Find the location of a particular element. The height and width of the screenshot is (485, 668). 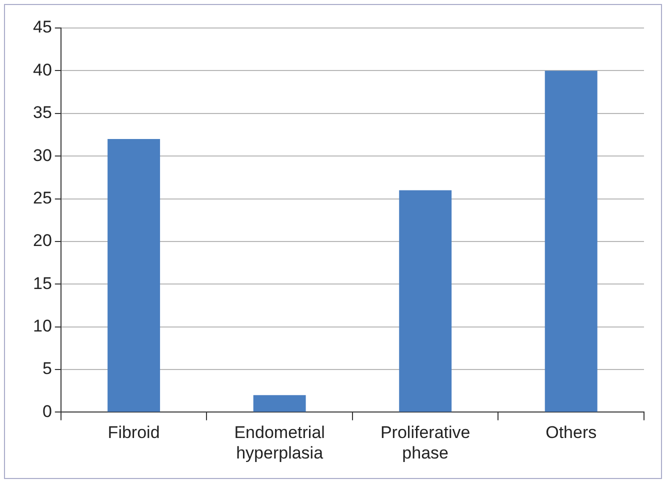

x-tick-label: Fibroid is located at coordinates (134, 432).